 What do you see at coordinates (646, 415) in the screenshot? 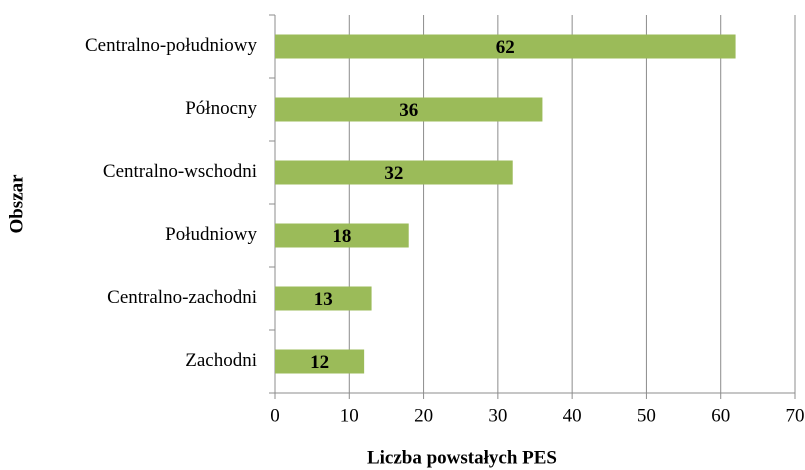
I see `x-tick-label: 50` at bounding box center [646, 415].